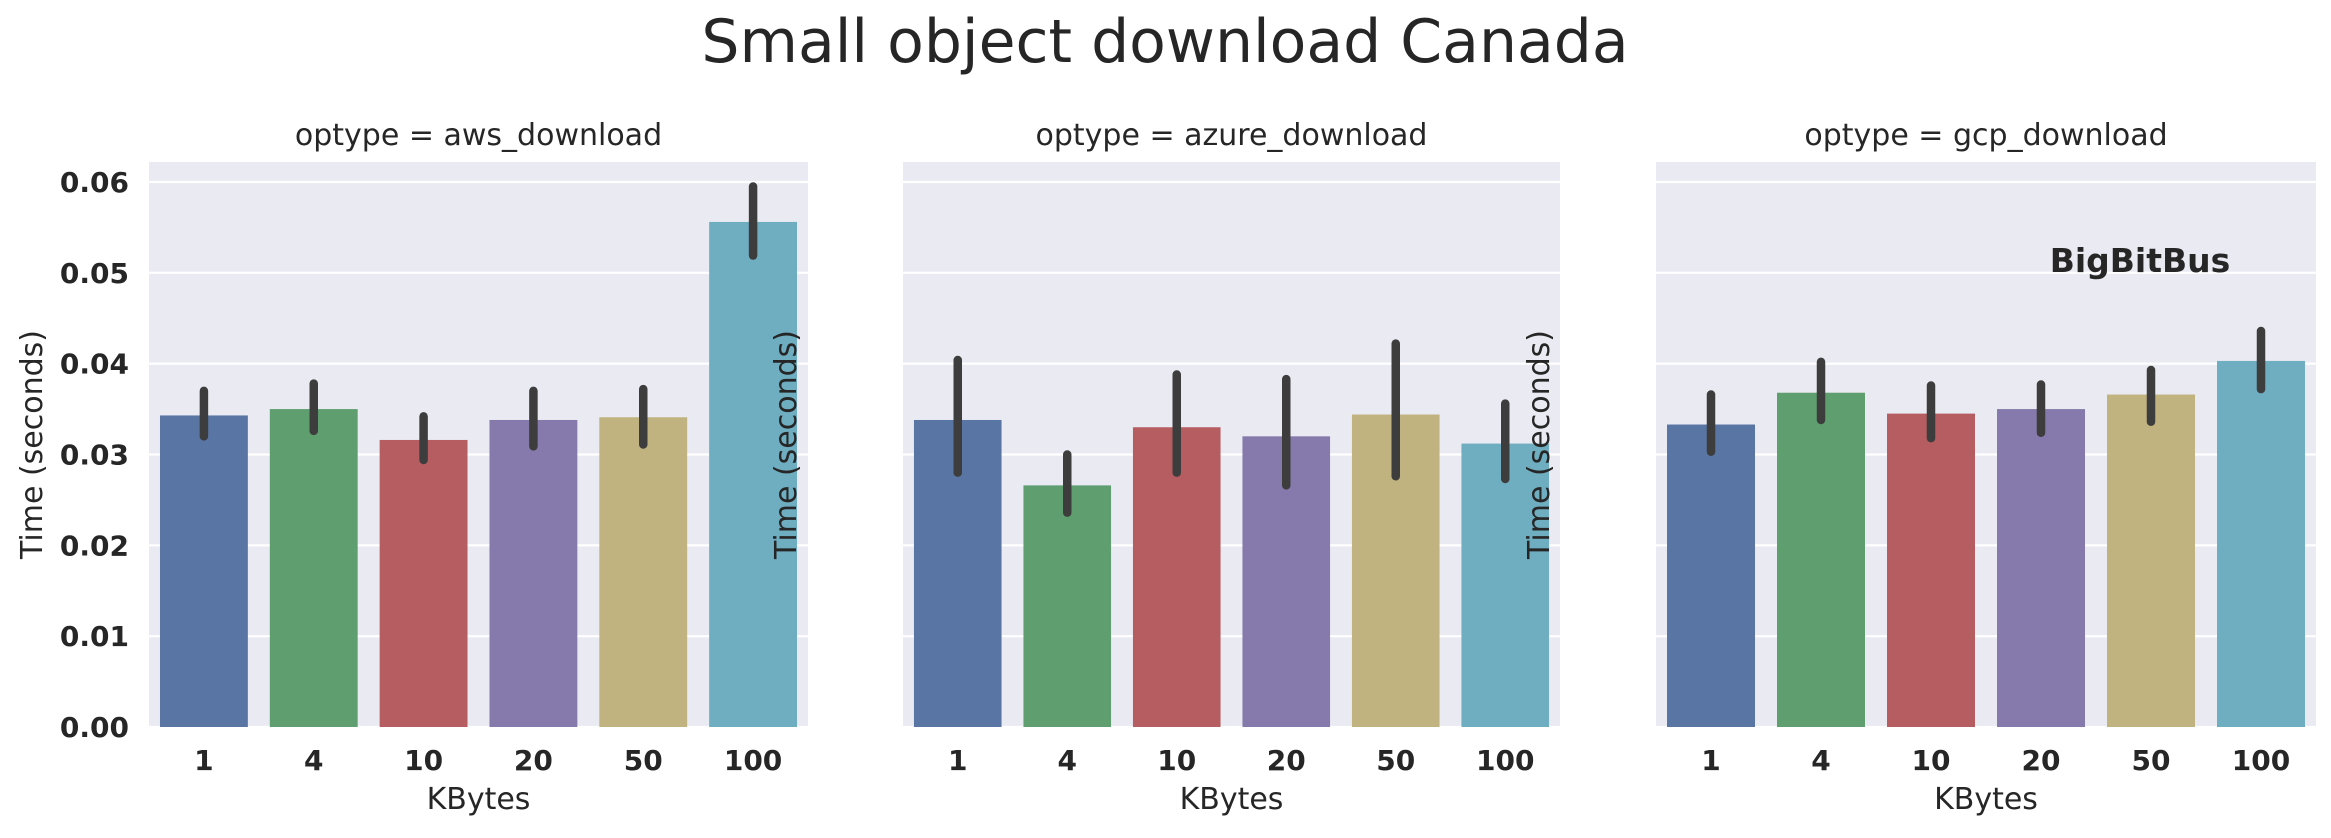  What do you see at coordinates (94, 454) in the screenshot?
I see `y-tick-label: 0.03` at bounding box center [94, 454].